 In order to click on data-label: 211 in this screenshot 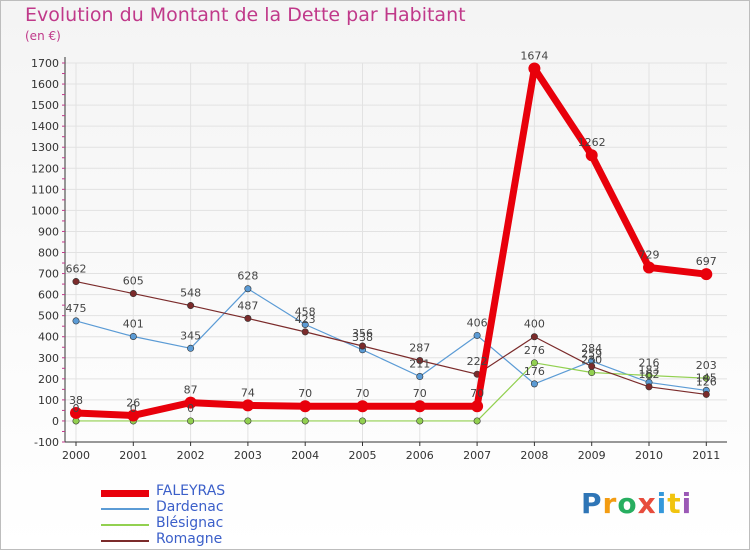, I will do `click(419, 364)`.